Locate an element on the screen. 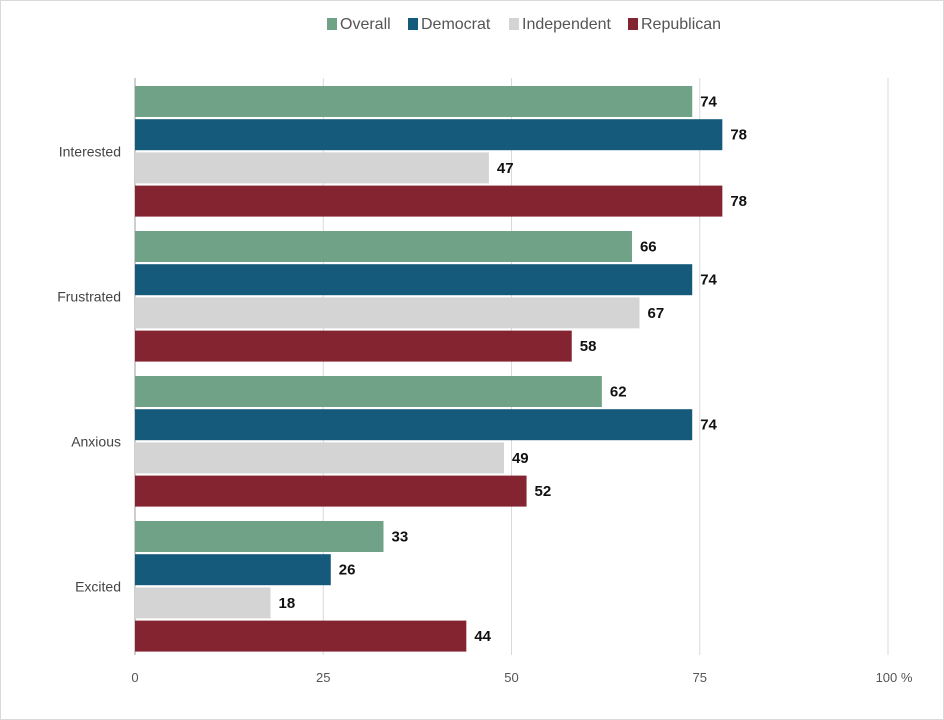 This screenshot has width=944, height=720. legend-swatch-democrat is located at coordinates (413, 24).